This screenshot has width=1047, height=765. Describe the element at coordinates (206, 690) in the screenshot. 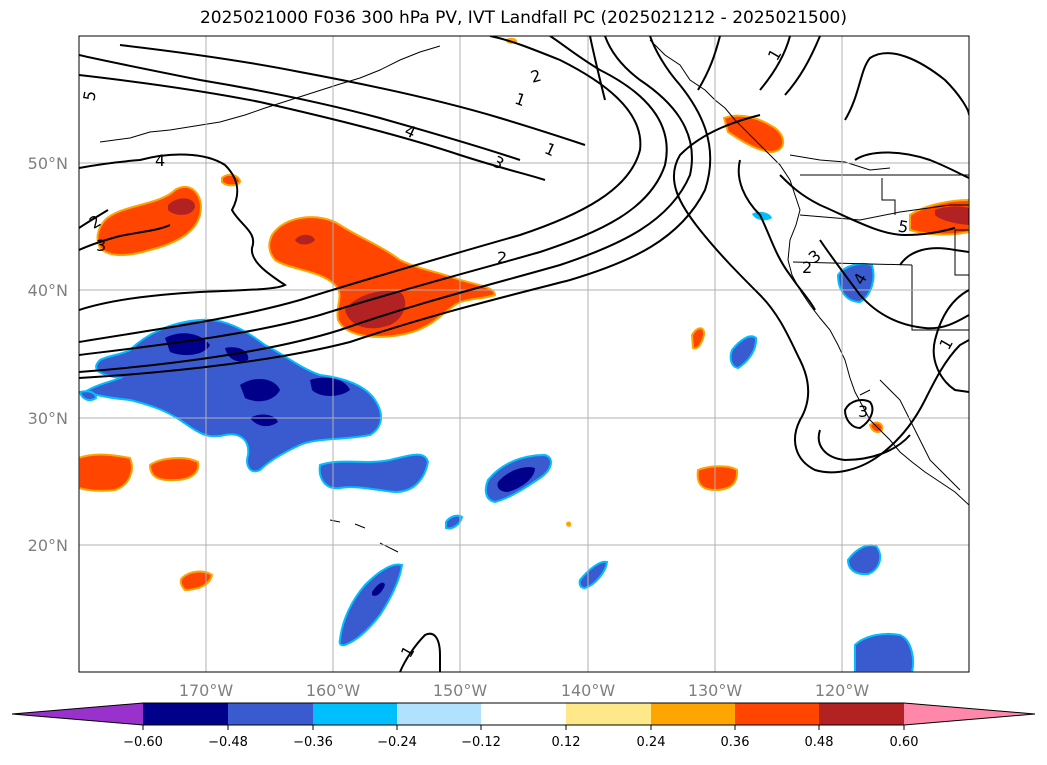

I see `lon-label-170w: 170°W` at that location.